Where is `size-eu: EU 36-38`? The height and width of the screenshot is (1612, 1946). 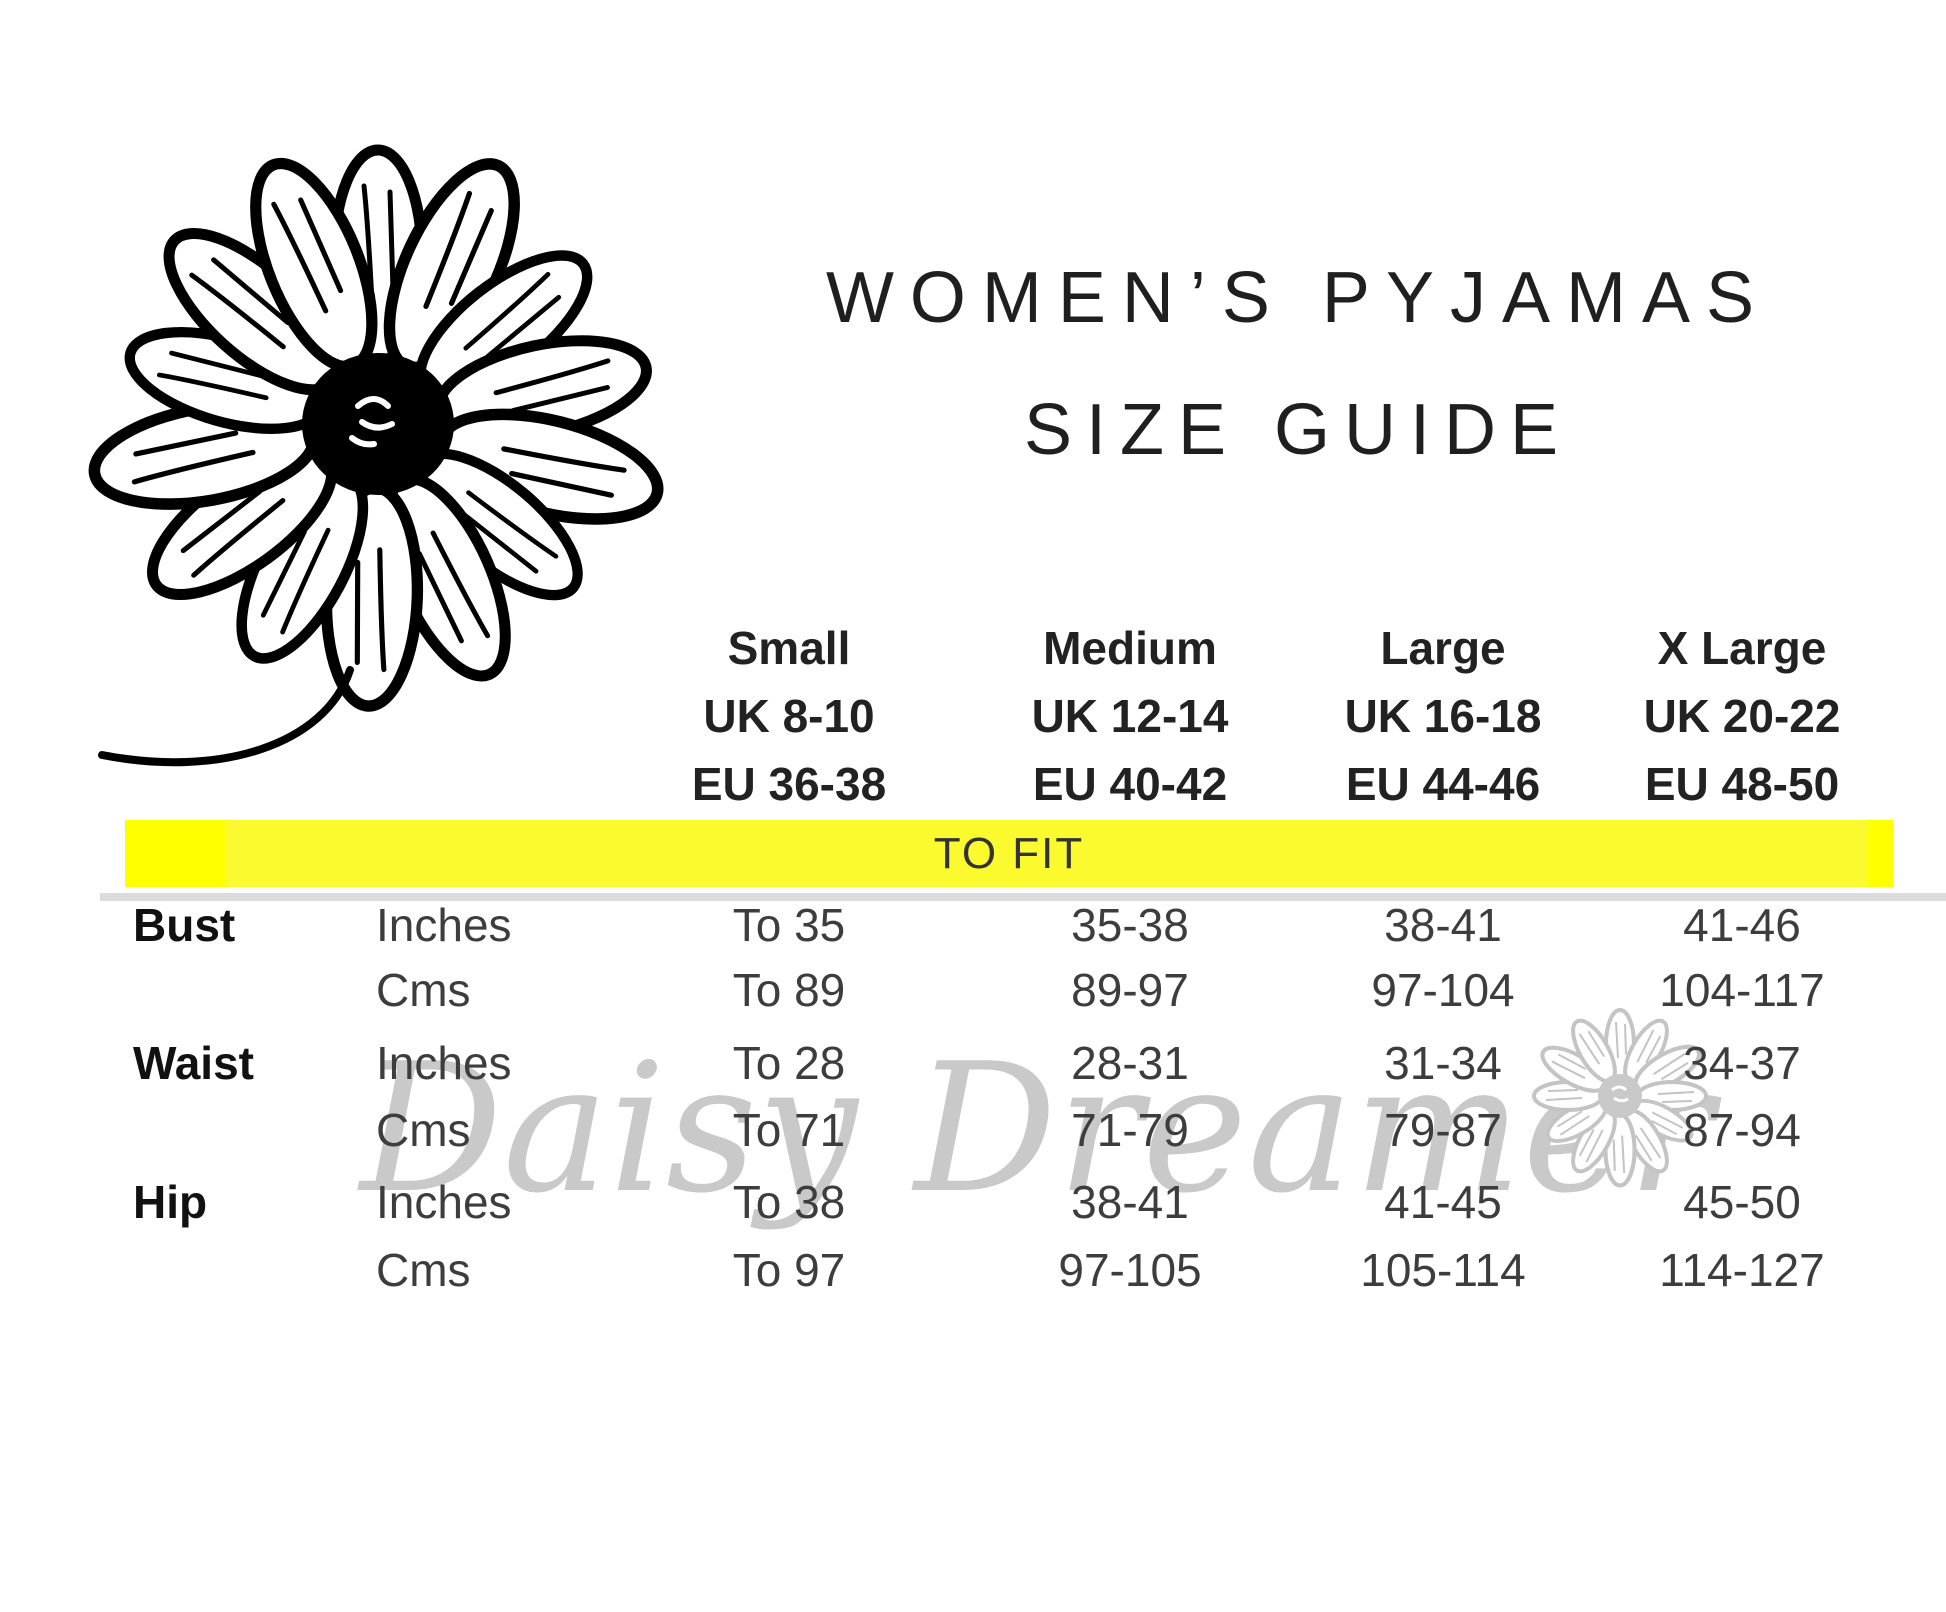 size-eu: EU 36-38 is located at coordinates (789, 784).